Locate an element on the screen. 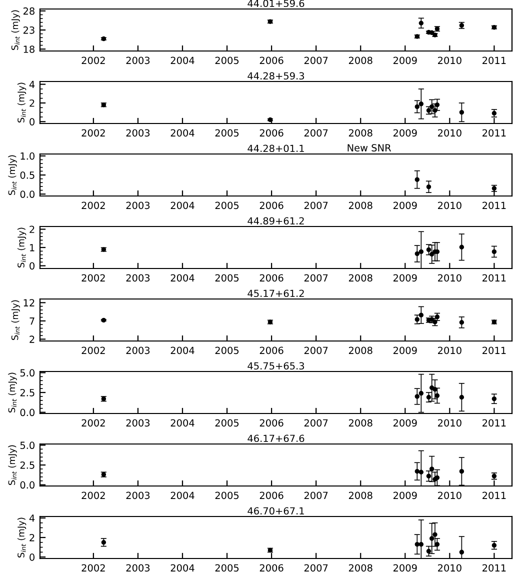 This screenshot has height=582, width=520. chart-title: 45.75+65.3 is located at coordinates (276, 366).